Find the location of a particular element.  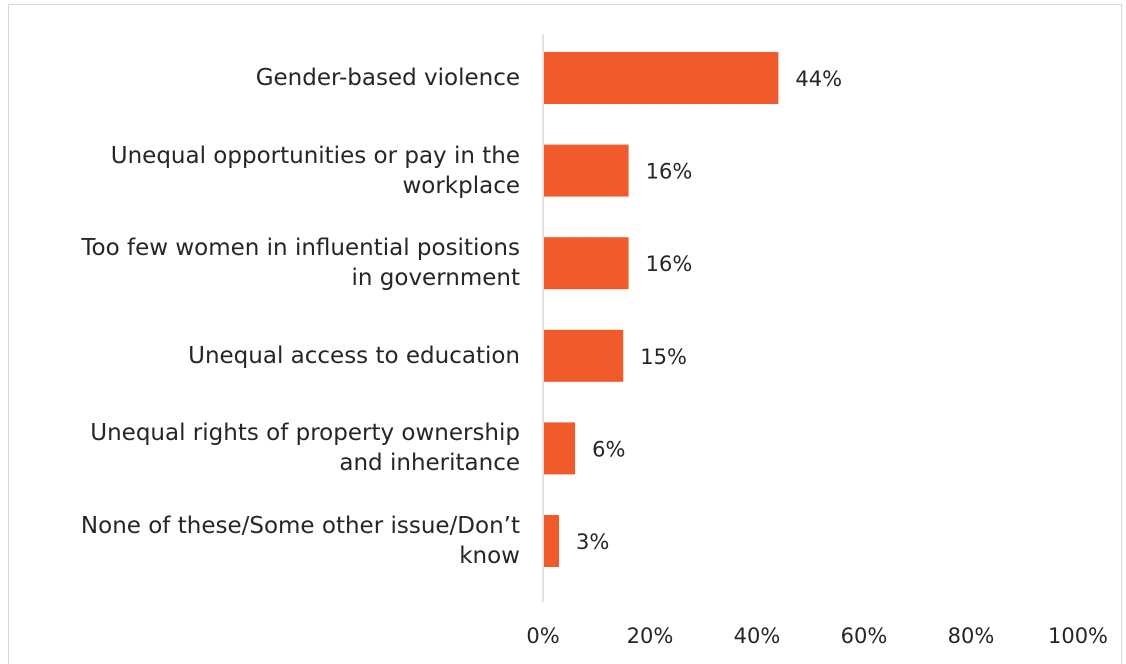

category-label: None of these/Some other issue/Don’t know is located at coordinates (260, 541).